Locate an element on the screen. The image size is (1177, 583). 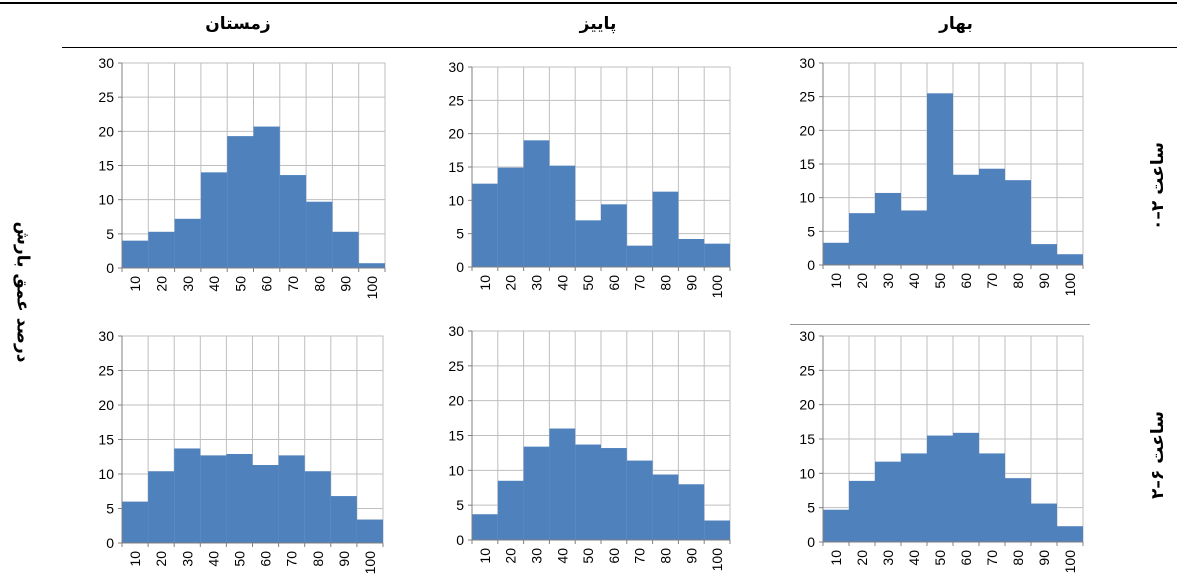
column-header-autumn: پاییز is located at coordinates (598, 24).